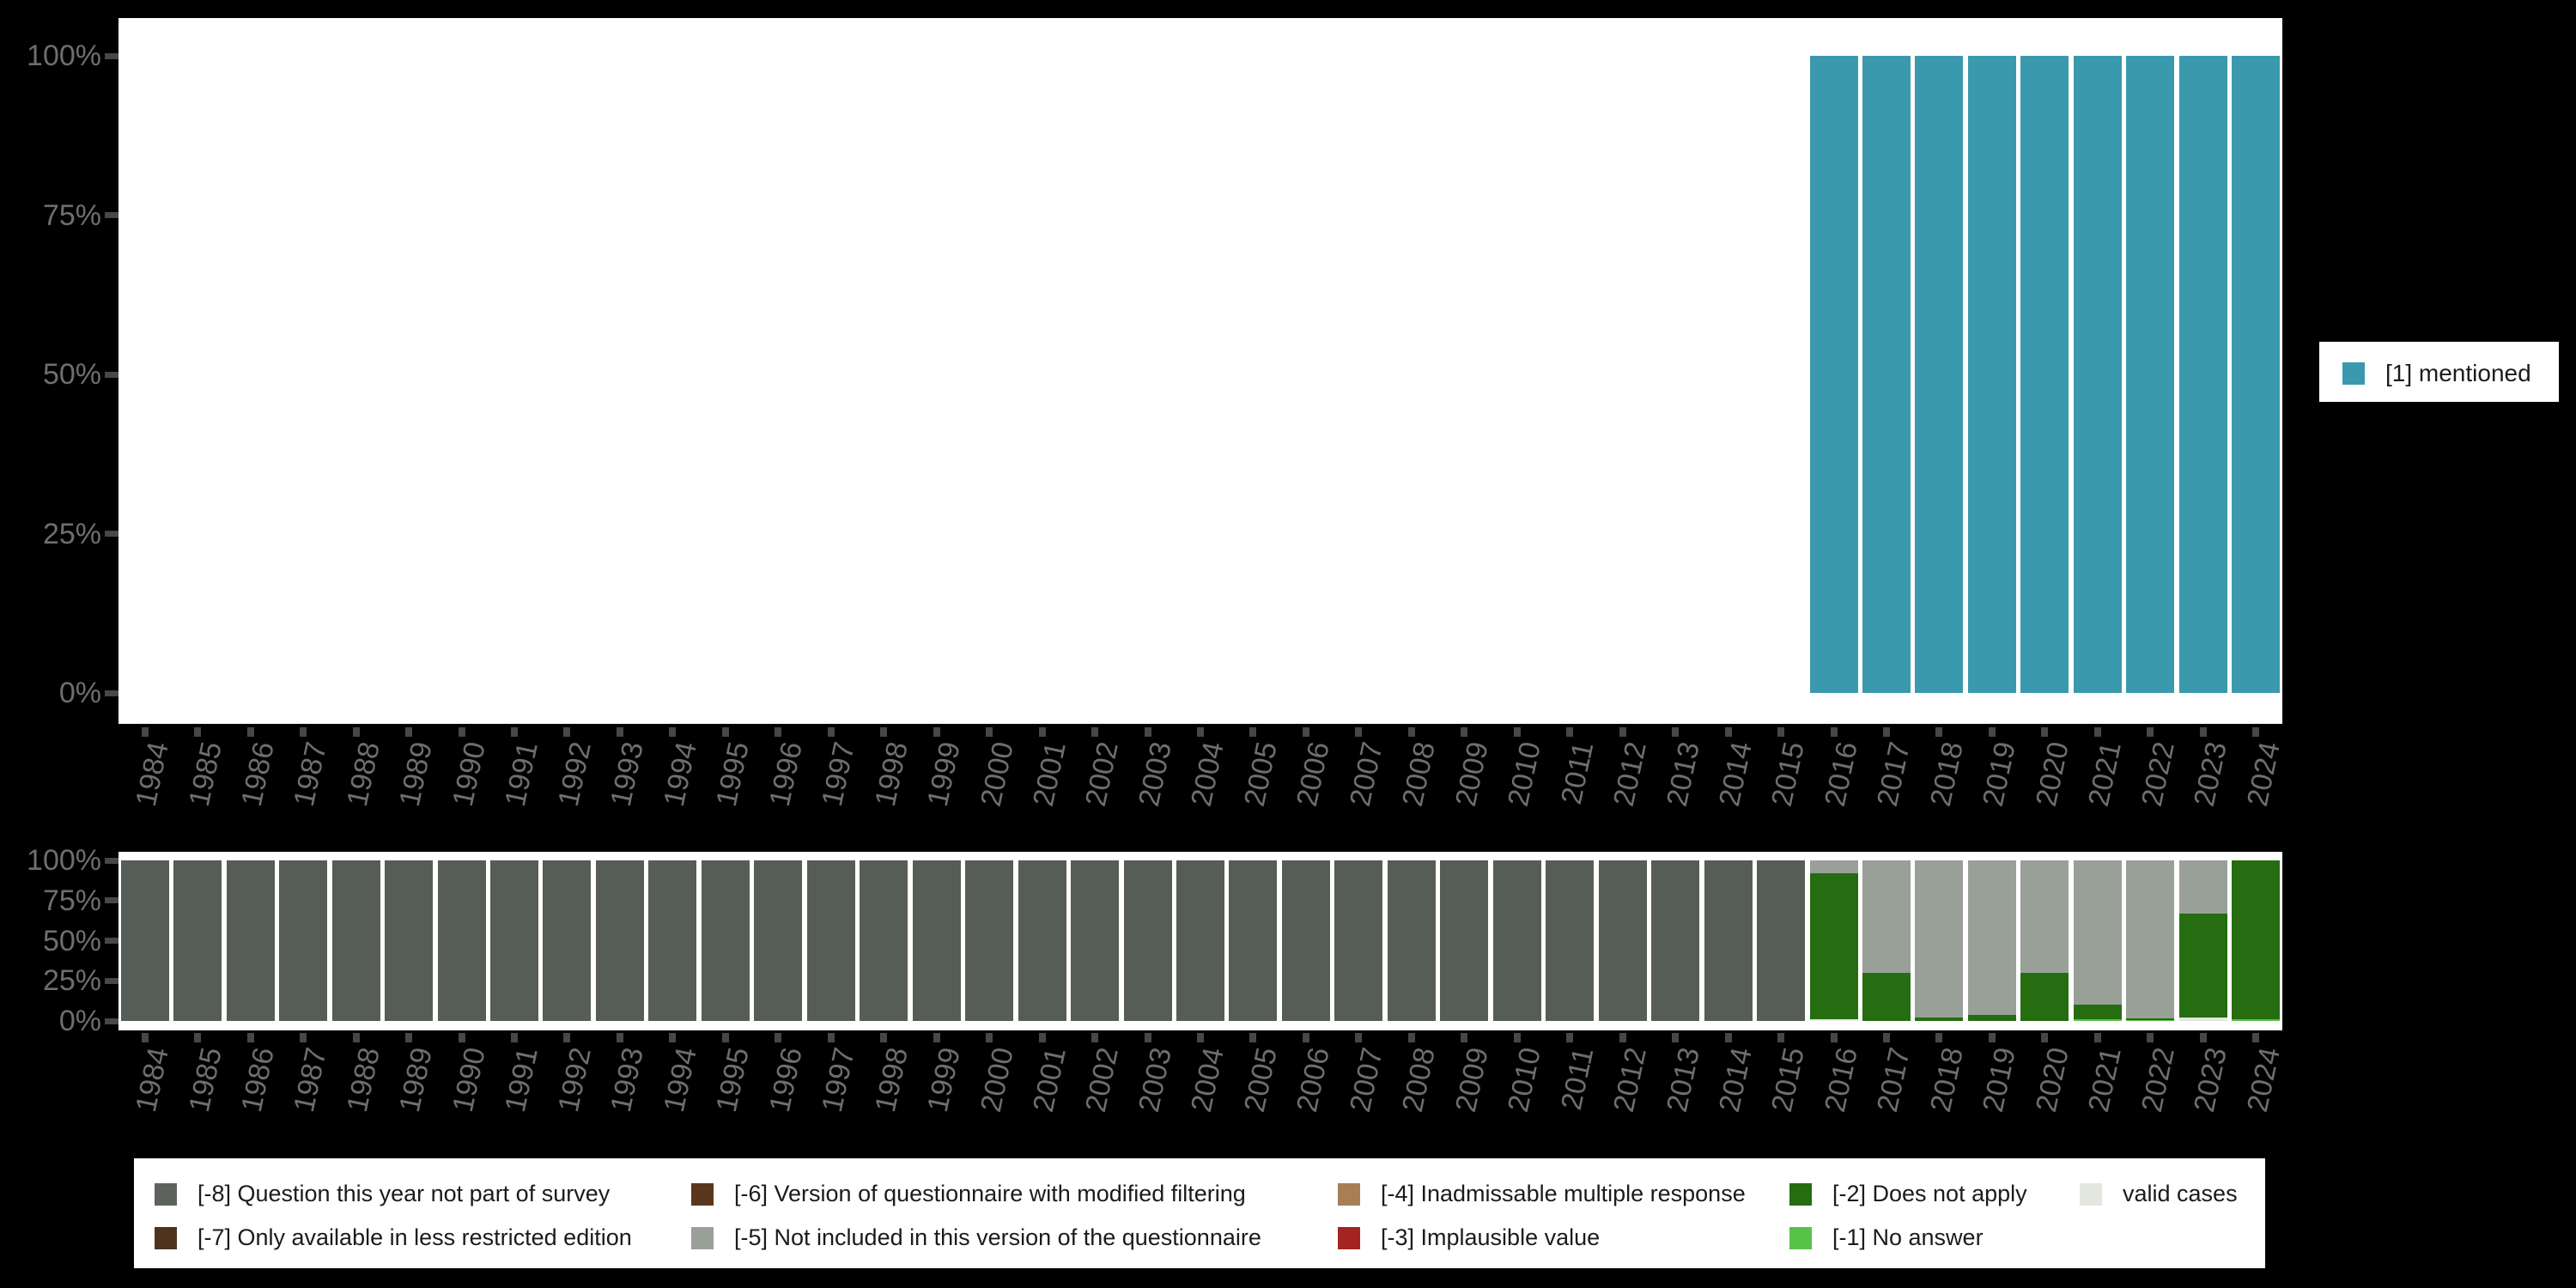 The width and height of the screenshot is (2576, 1288). What do you see at coordinates (1472, 1079) in the screenshot?
I see `bottom-x-axis-year-label: 2009` at bounding box center [1472, 1079].